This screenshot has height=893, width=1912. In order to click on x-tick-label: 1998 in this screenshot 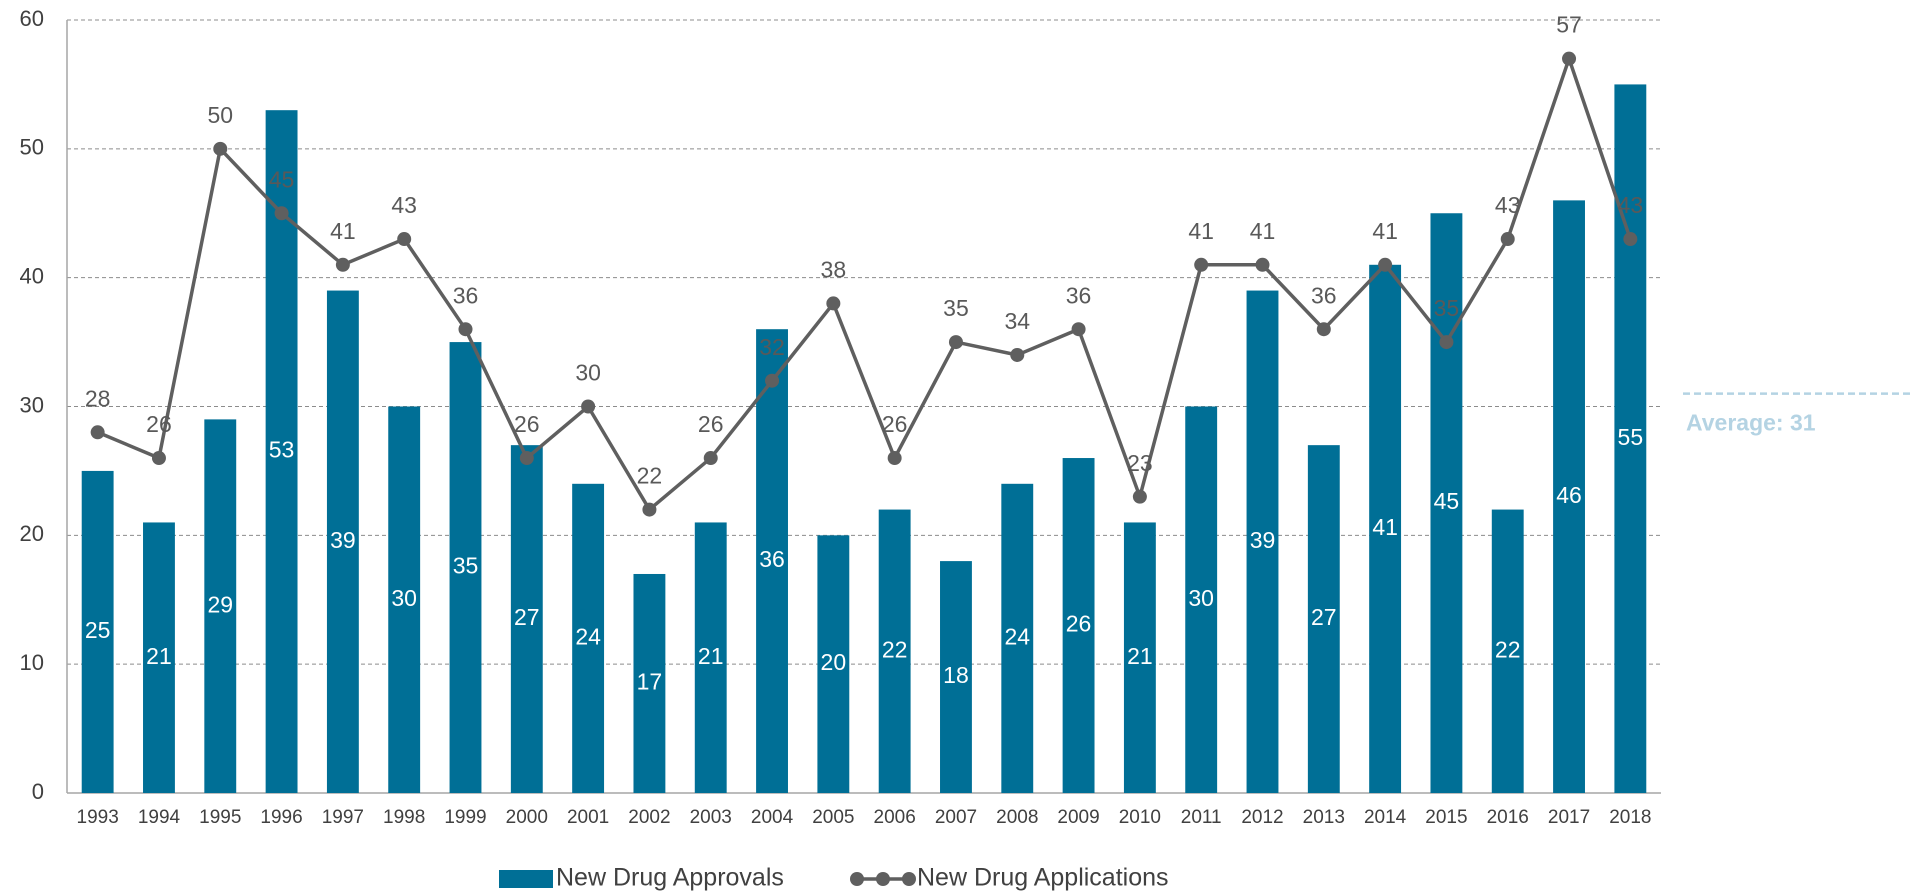, I will do `click(404, 817)`.